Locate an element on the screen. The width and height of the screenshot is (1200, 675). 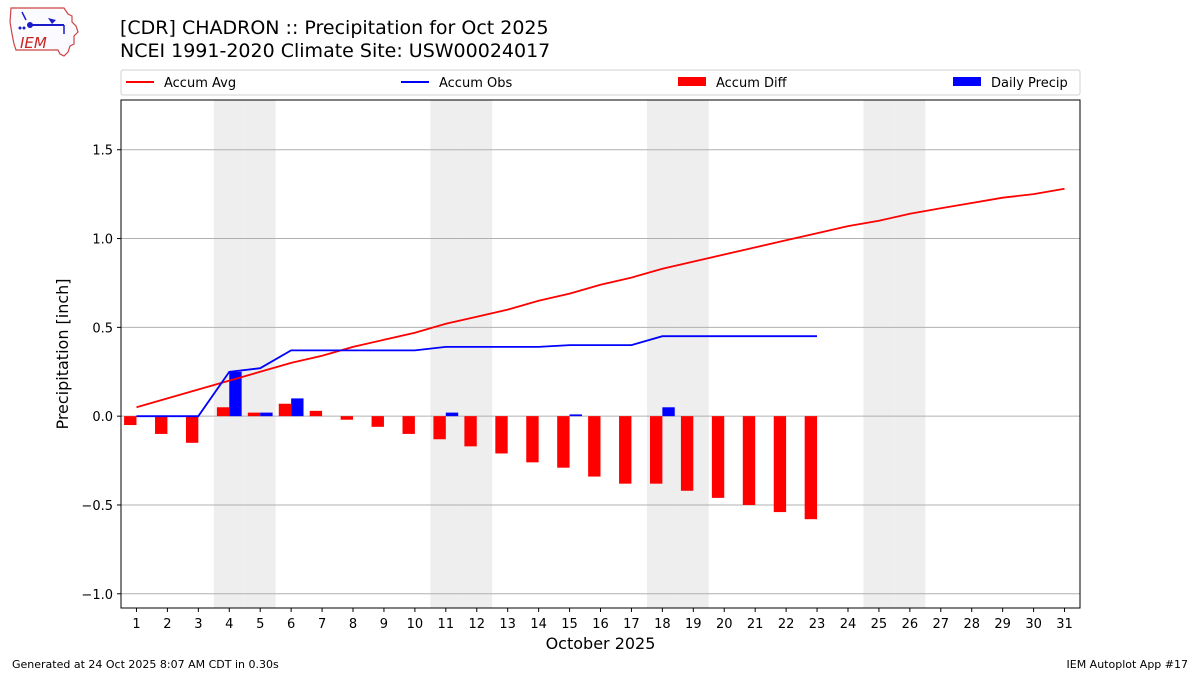
ytick-label: 1.5 is located at coordinates (102, 151).